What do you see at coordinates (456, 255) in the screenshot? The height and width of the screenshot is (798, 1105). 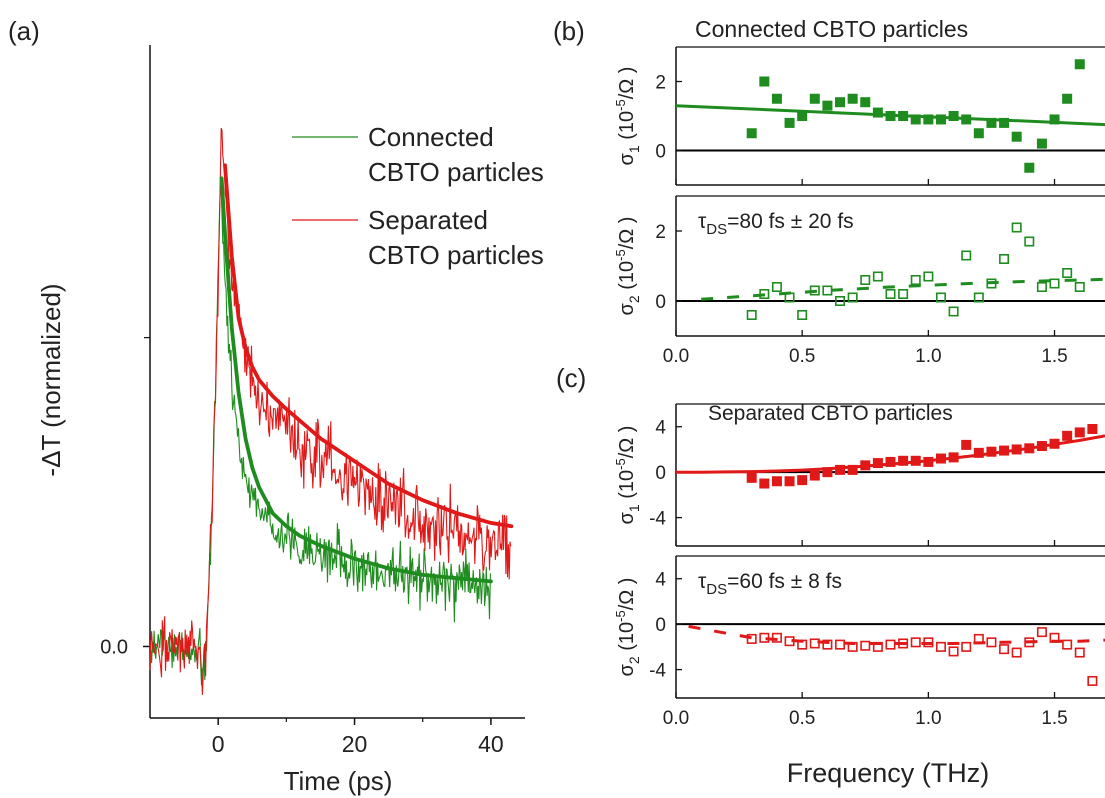 I see `legend-separated-line2: CBTO particles` at bounding box center [456, 255].